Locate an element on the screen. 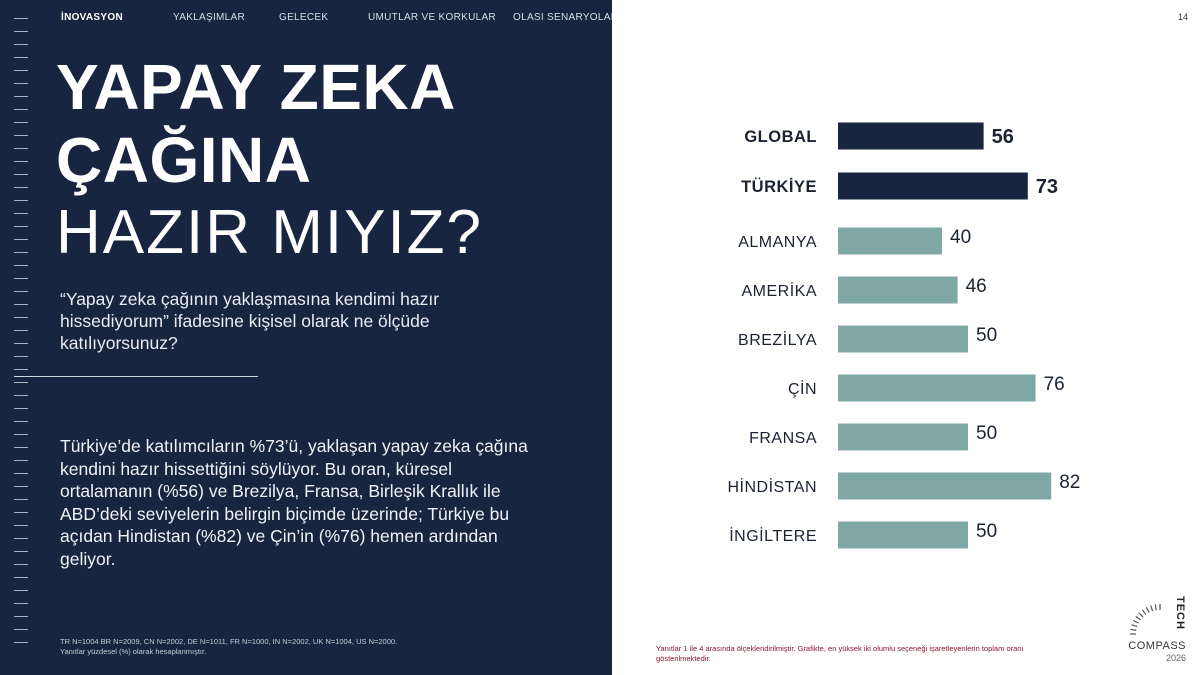  value-label: 46 is located at coordinates (976, 286).